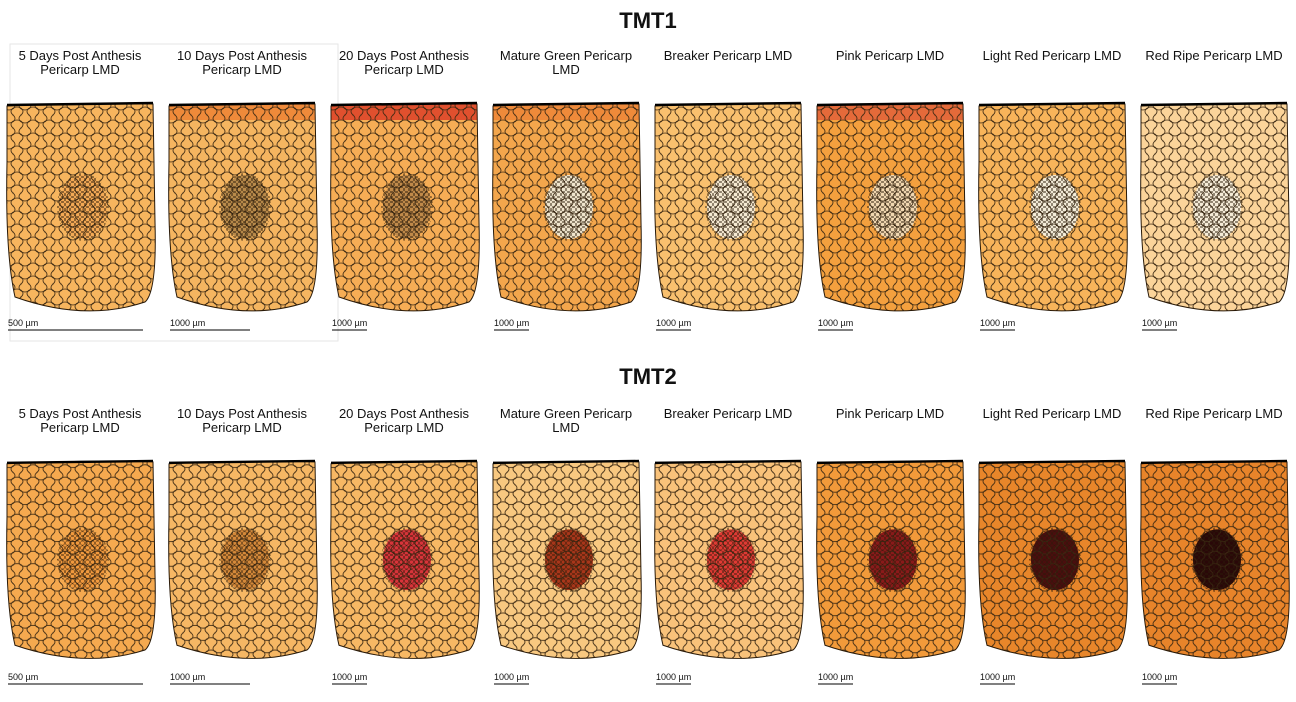  I want to click on panel-label: Light Red Pericarp LMD, so click(1052, 413).